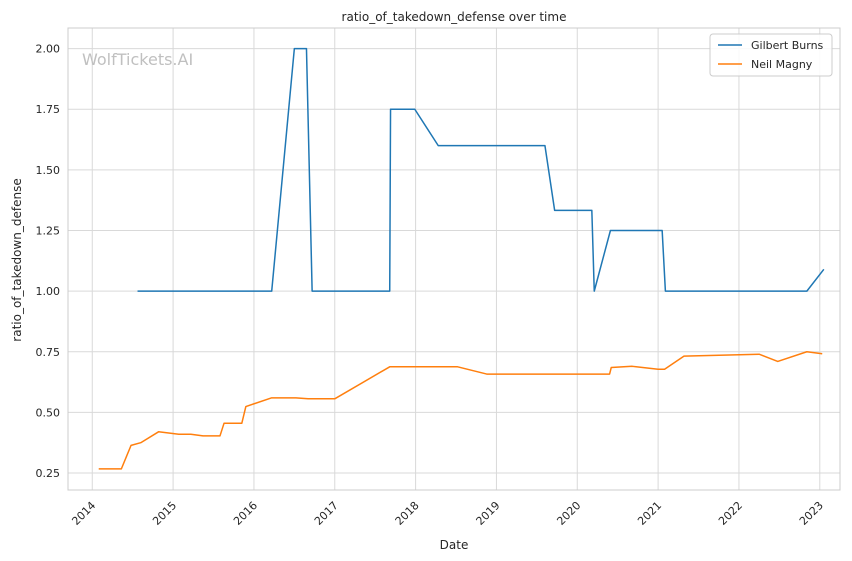 The width and height of the screenshot is (852, 561). I want to click on x-tick-label: 2014, so click(83, 513).